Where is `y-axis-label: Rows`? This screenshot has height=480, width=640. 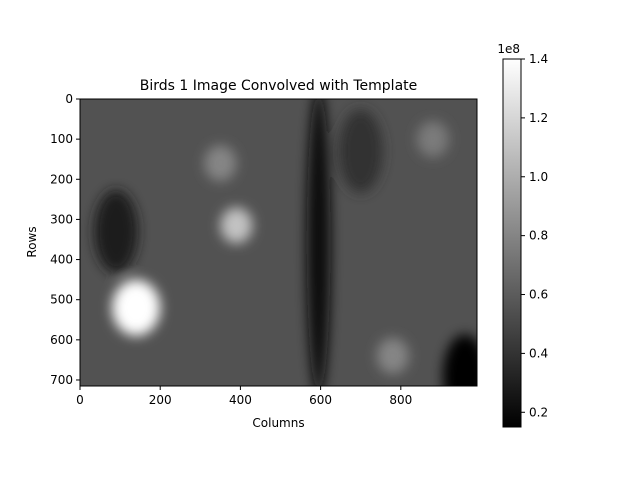 y-axis-label: Rows is located at coordinates (32, 241).